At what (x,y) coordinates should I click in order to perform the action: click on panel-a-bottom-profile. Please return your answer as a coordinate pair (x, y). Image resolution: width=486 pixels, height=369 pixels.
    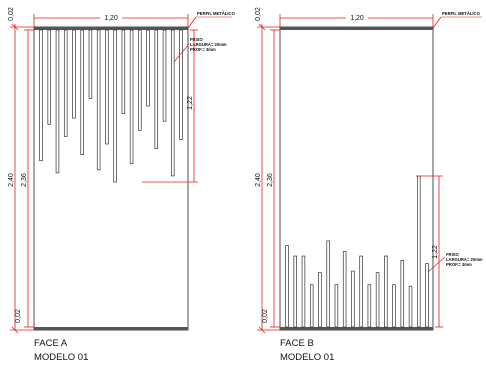
    Looking at the image, I should click on (111, 328).